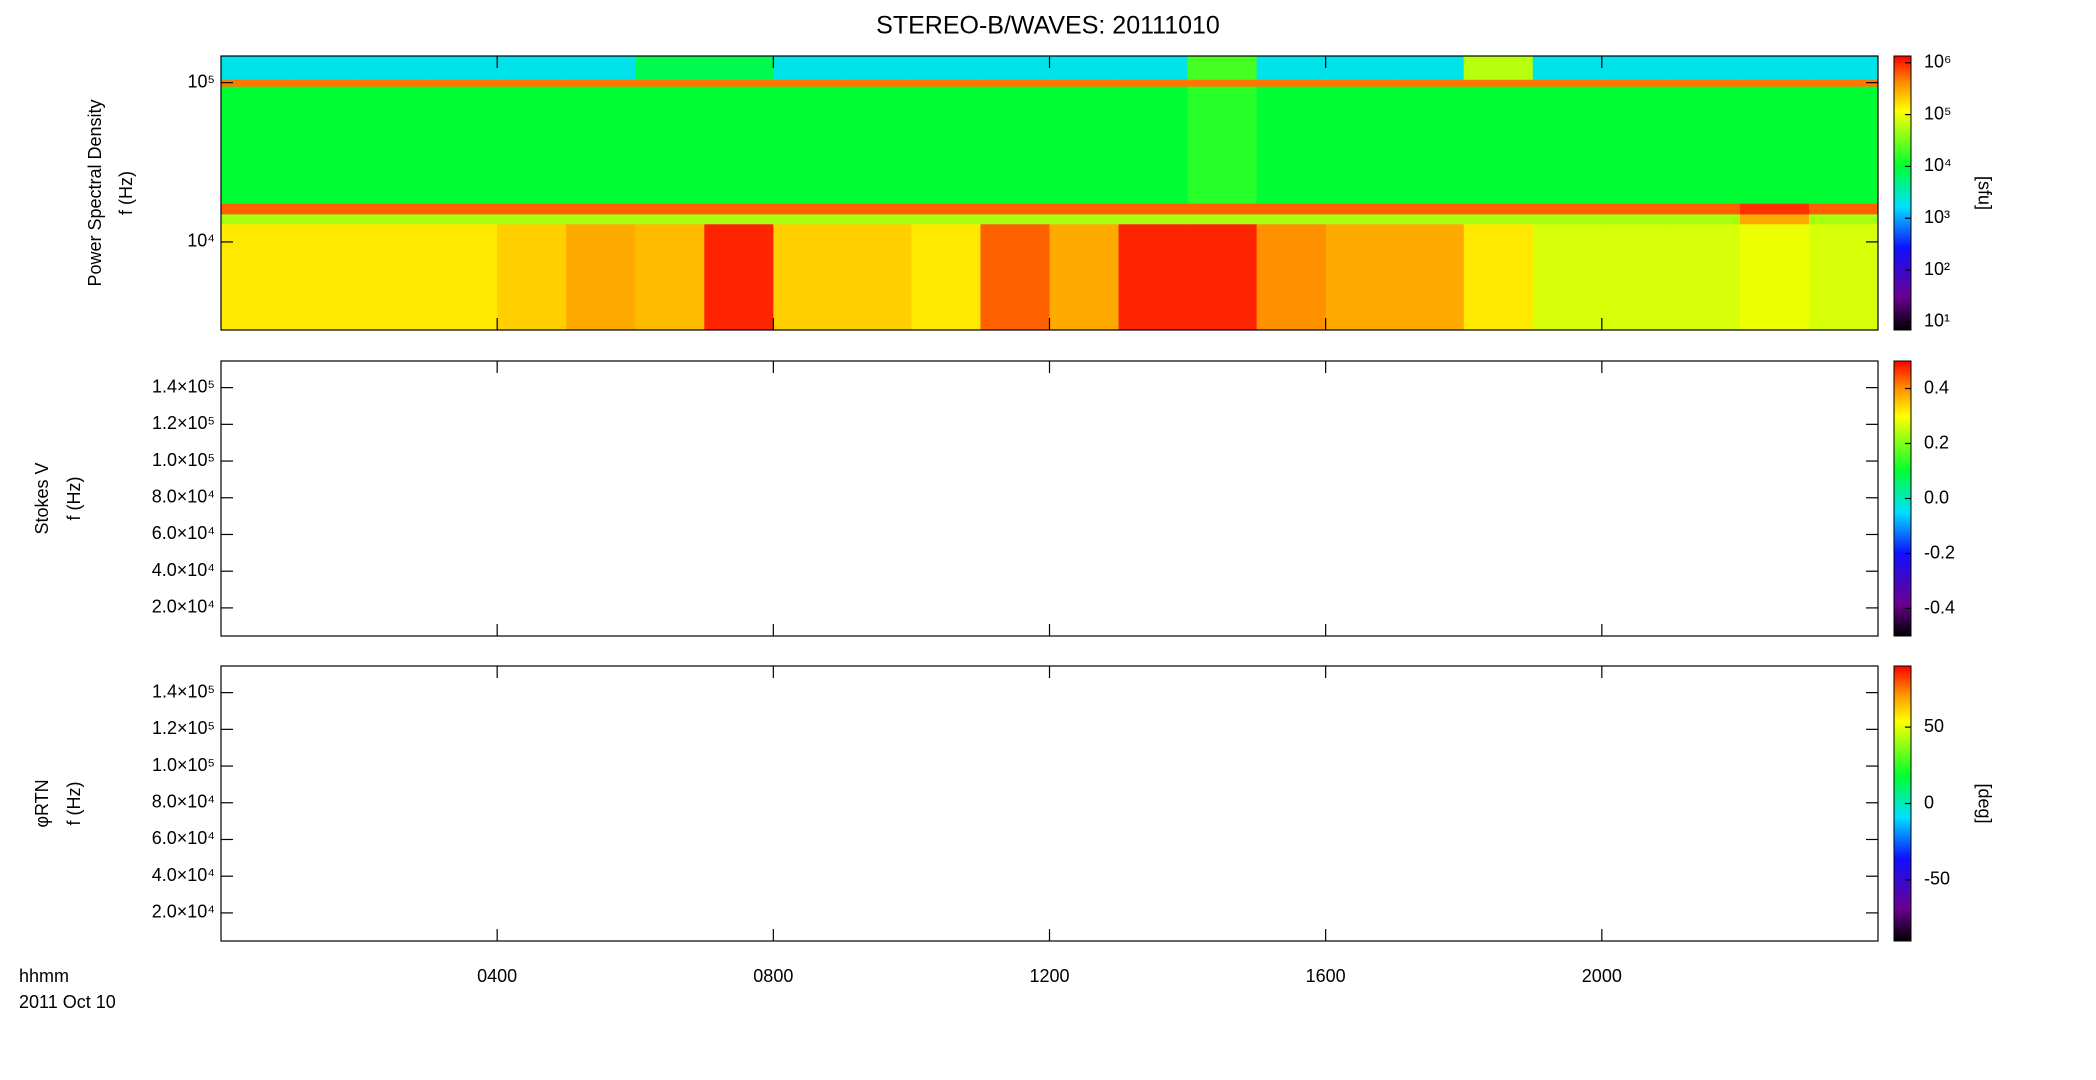 The height and width of the screenshot is (1080, 2096). I want to click on y-axis-label: f (Hz), so click(74, 499).